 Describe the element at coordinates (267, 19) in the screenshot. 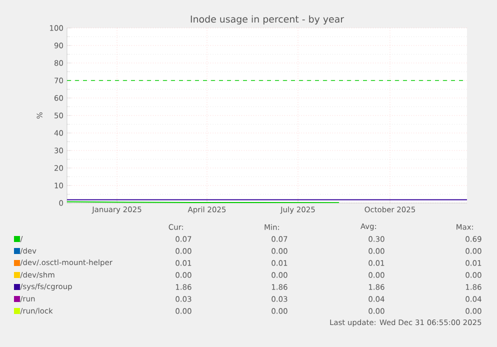

I see `chart-title: Inode usage in percent - by year` at that location.